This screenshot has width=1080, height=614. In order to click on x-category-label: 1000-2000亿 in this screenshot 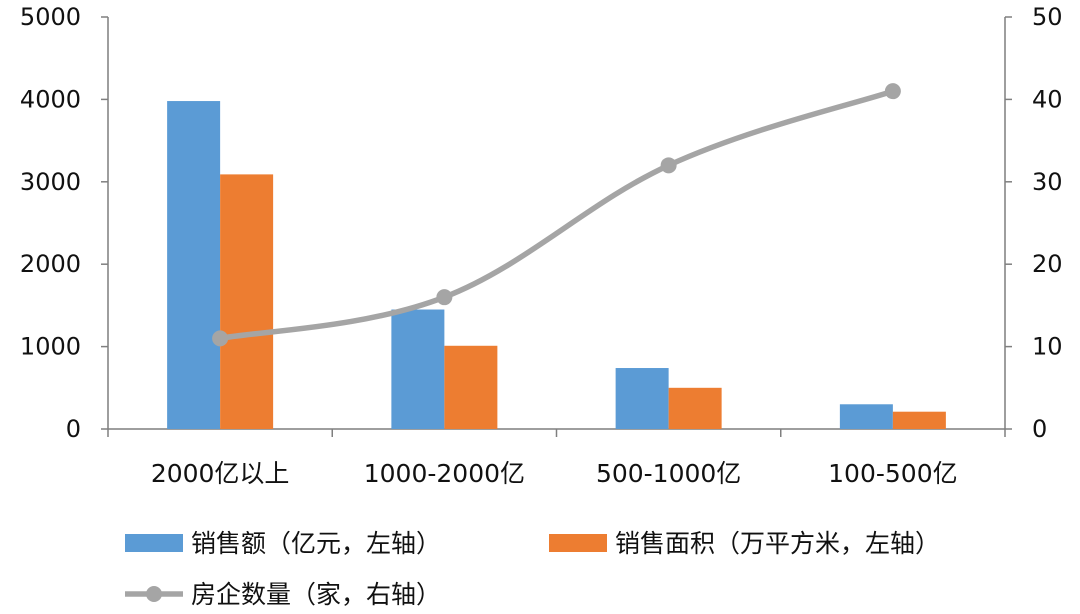, I will do `click(444, 473)`.